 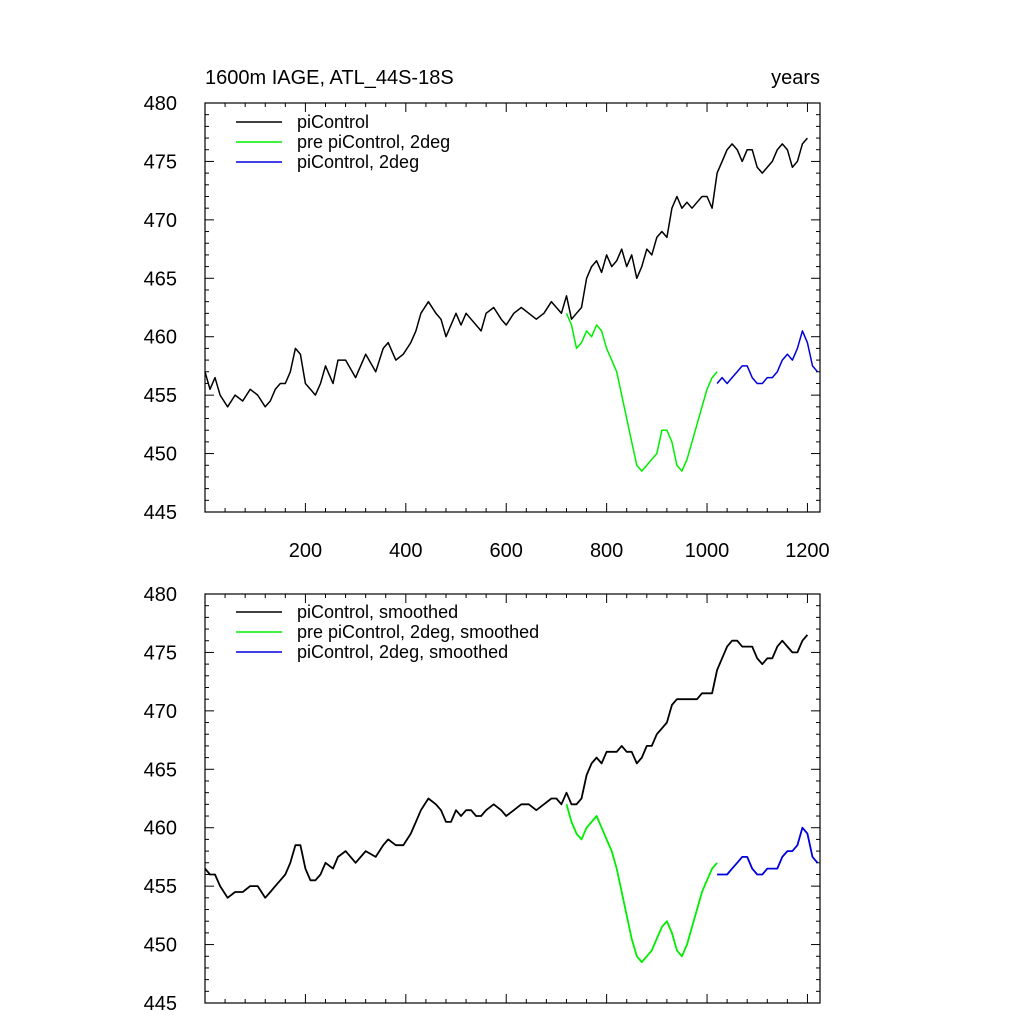 What do you see at coordinates (606, 551) in the screenshot?
I see `x-tick-label: 800` at bounding box center [606, 551].